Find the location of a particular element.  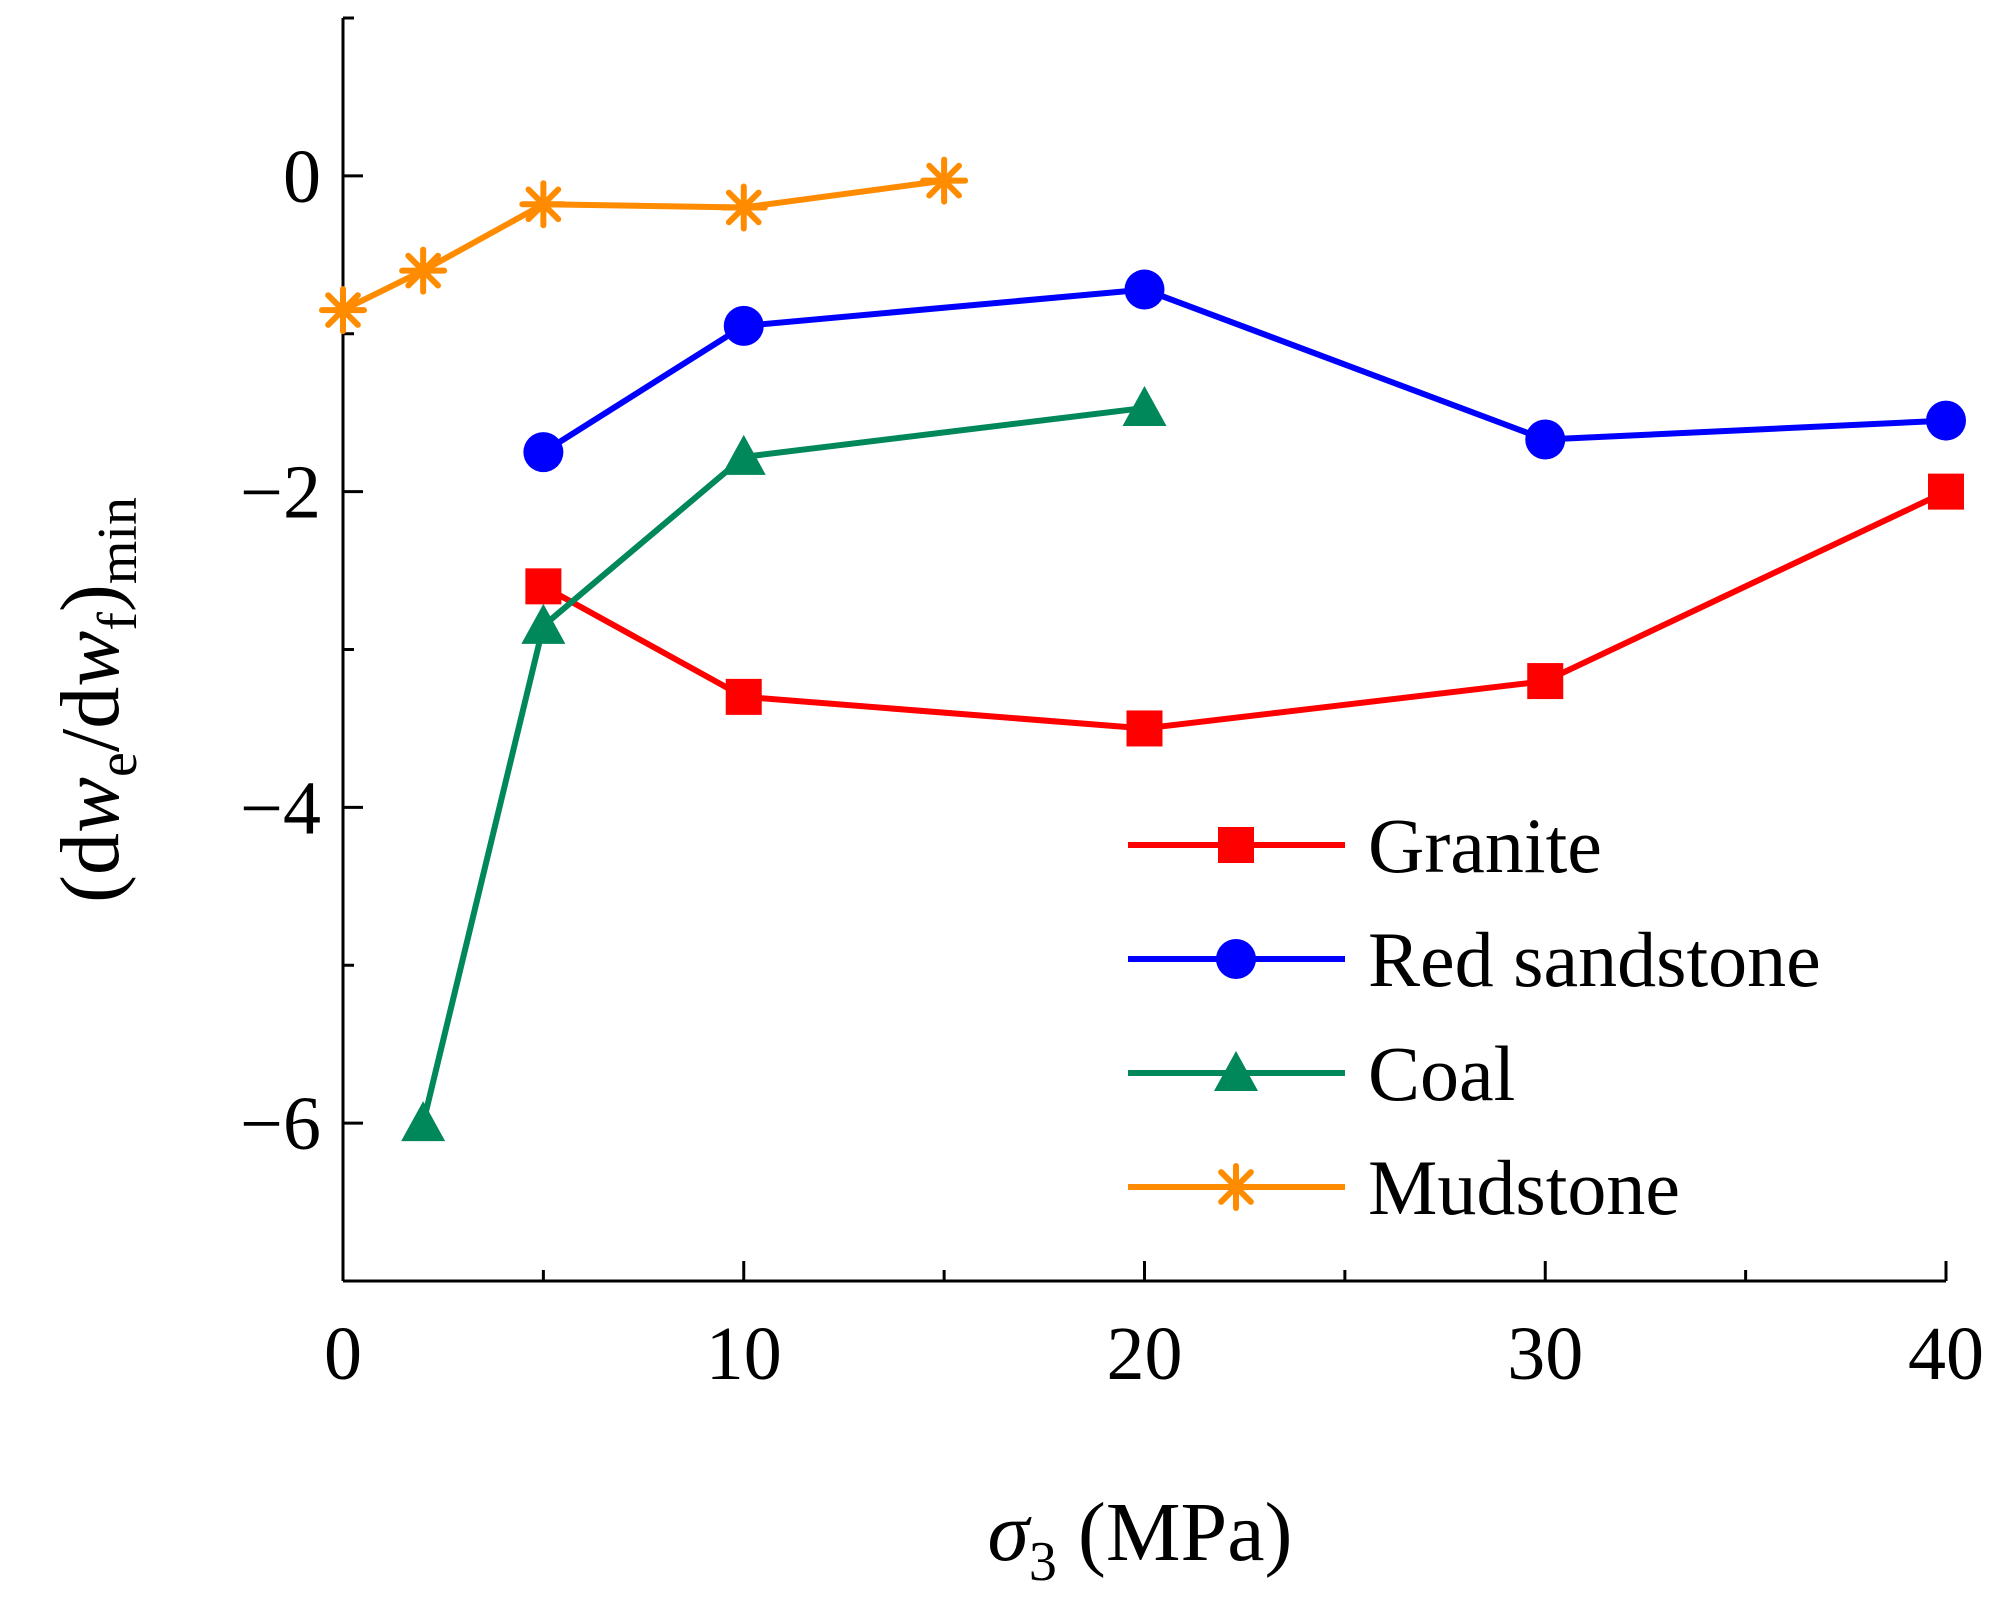

x-tick-label: 30 is located at coordinates (1545, 1354).